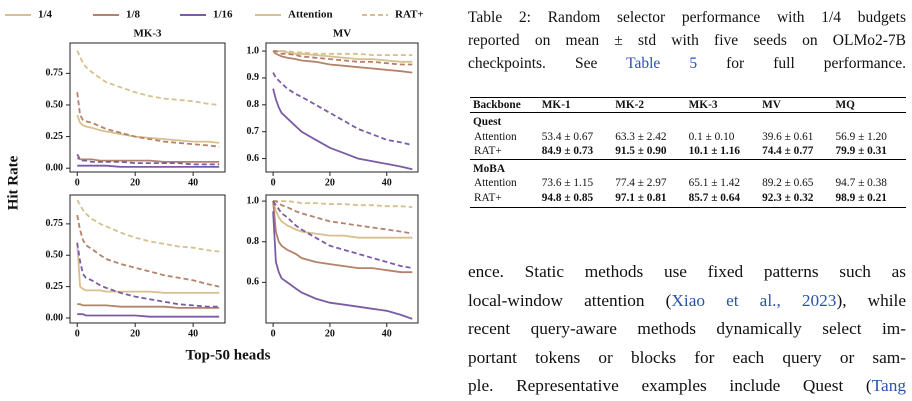  Describe the element at coordinates (55, 136) in the screenshot. I see `y-tick-label: 0.25` at that location.